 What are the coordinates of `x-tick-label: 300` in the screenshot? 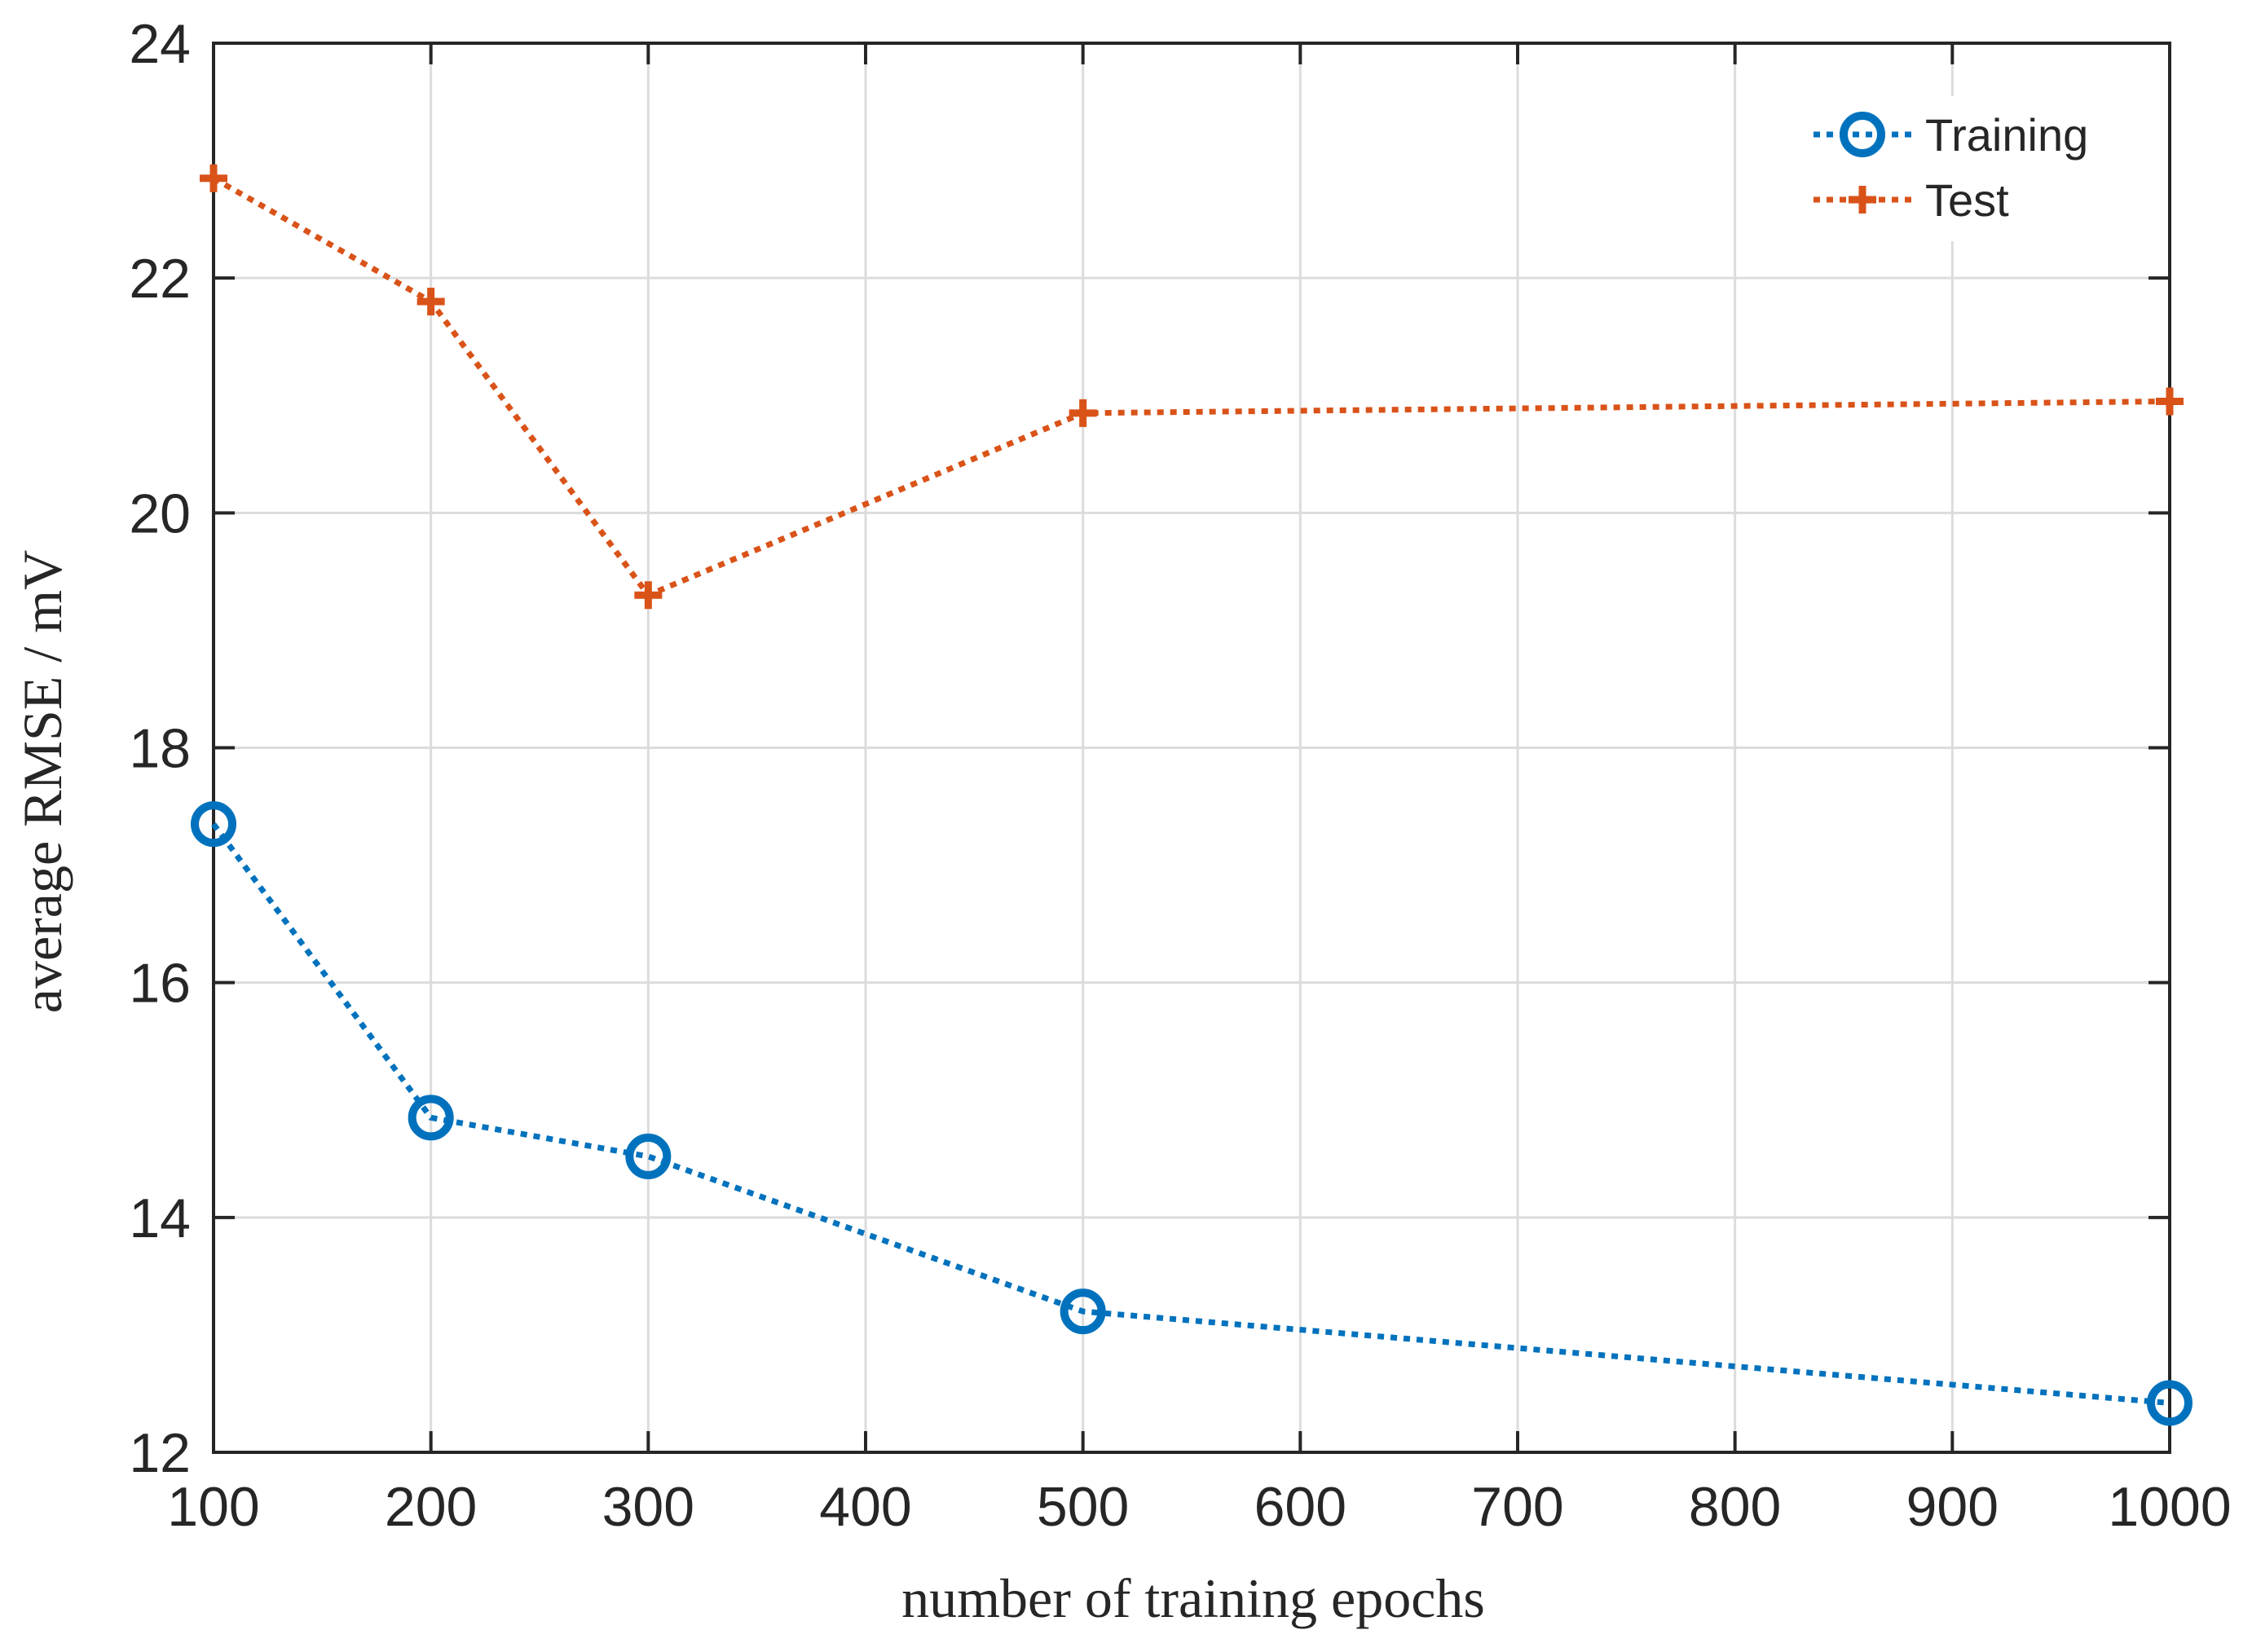 It's located at (648, 1507).